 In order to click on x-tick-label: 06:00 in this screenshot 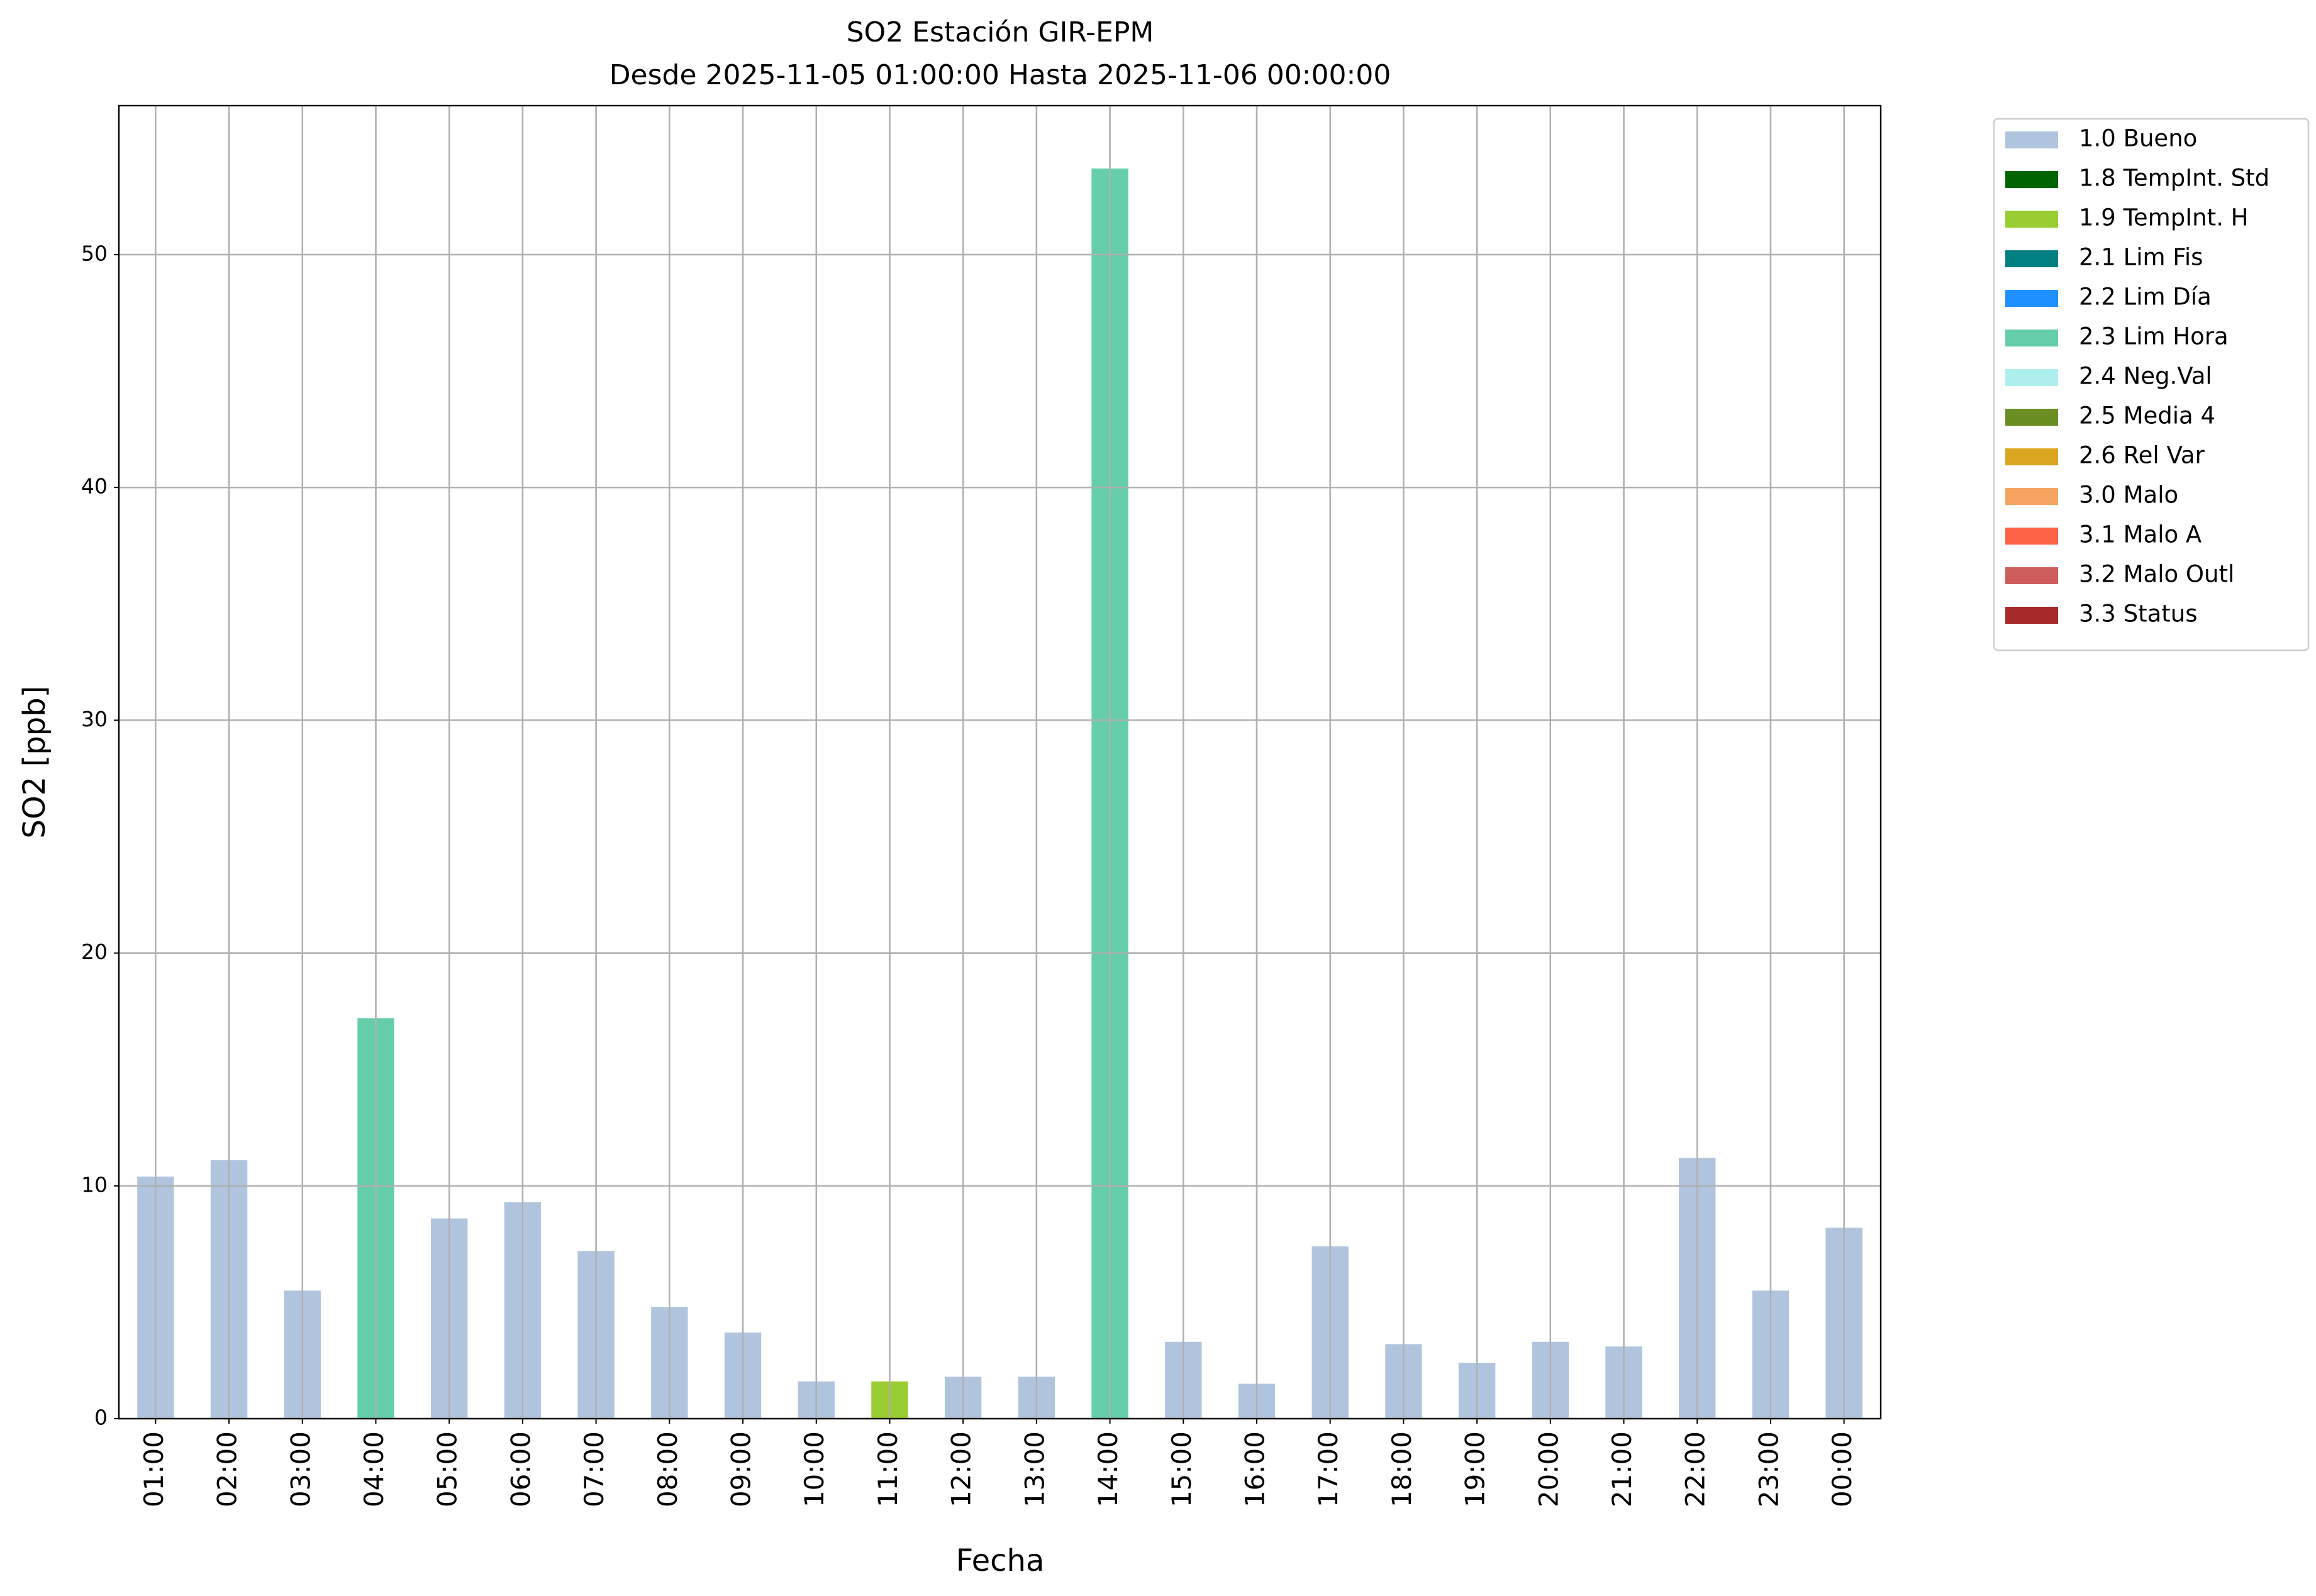, I will do `click(520, 1469)`.